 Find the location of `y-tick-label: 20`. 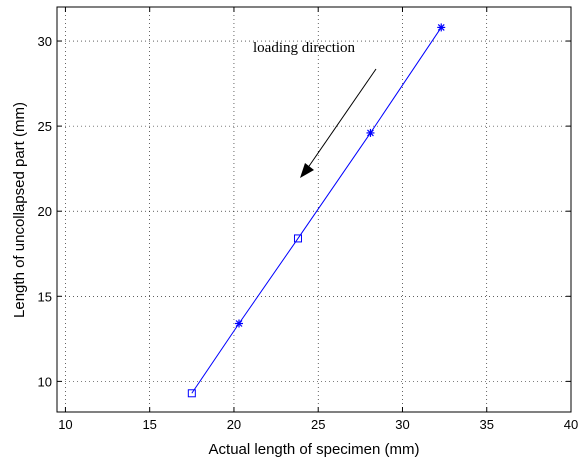

y-tick-label: 20 is located at coordinates (45, 211).